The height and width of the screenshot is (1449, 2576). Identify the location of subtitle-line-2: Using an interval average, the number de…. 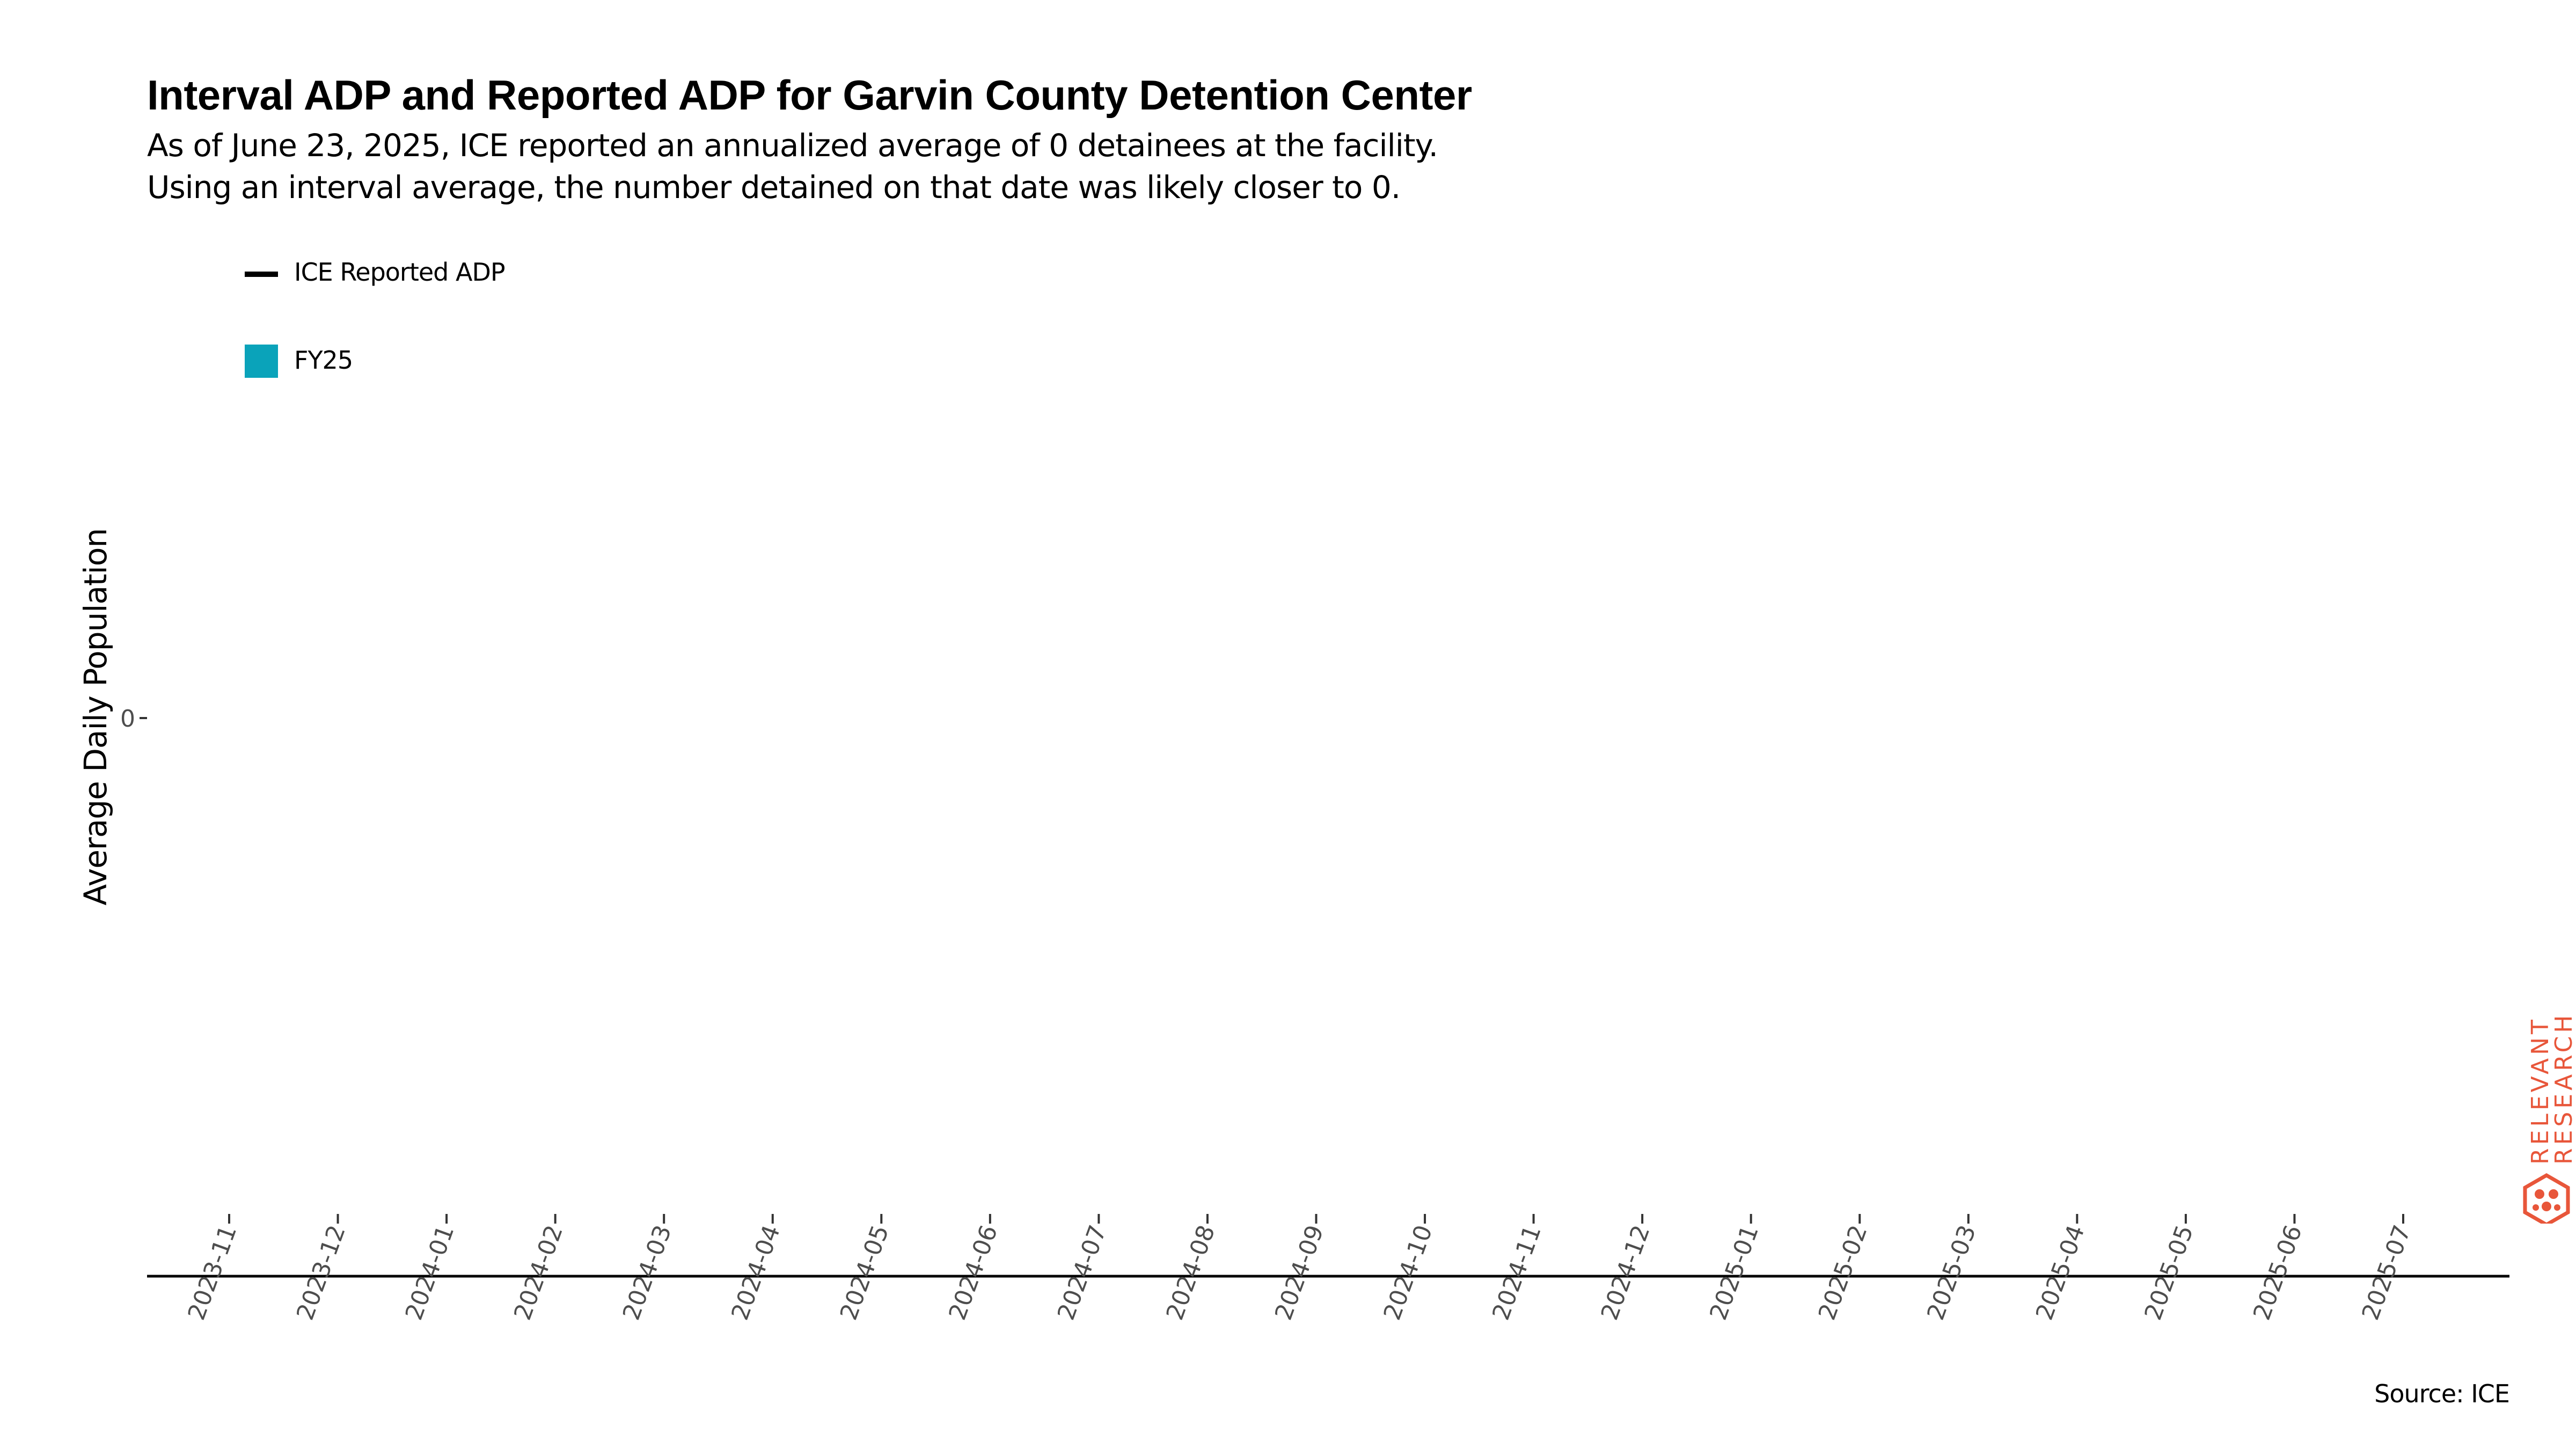
(774, 187).